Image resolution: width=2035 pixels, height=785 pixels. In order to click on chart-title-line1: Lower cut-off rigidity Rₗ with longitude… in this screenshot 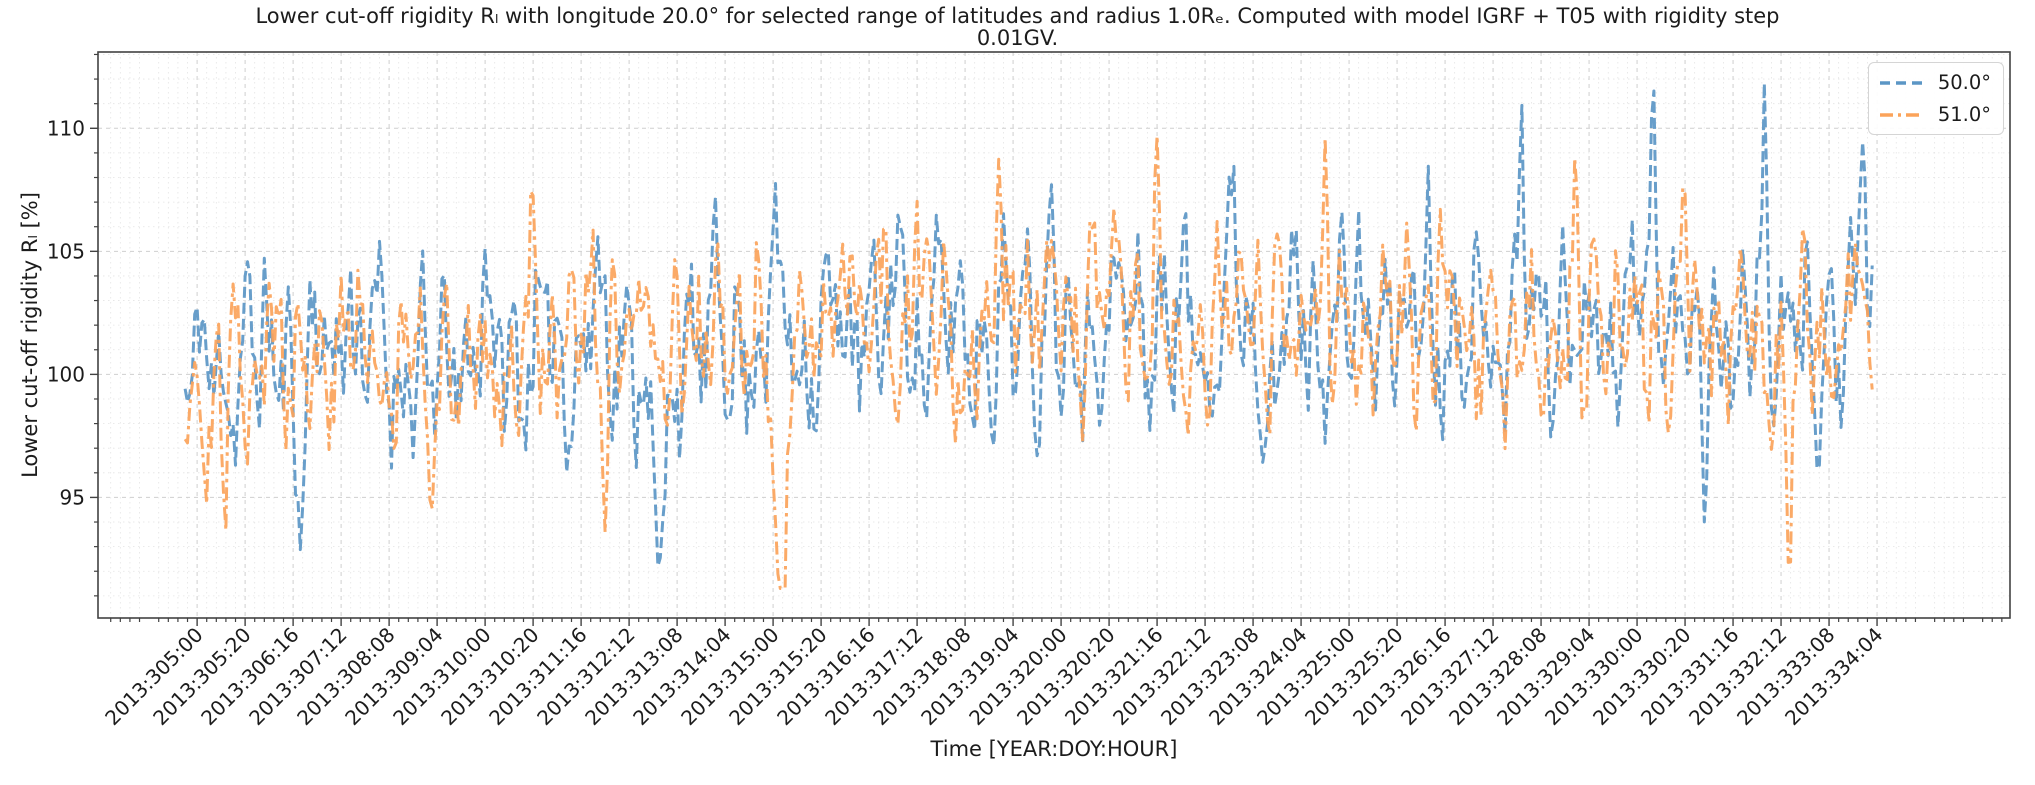, I will do `click(1017, 16)`.